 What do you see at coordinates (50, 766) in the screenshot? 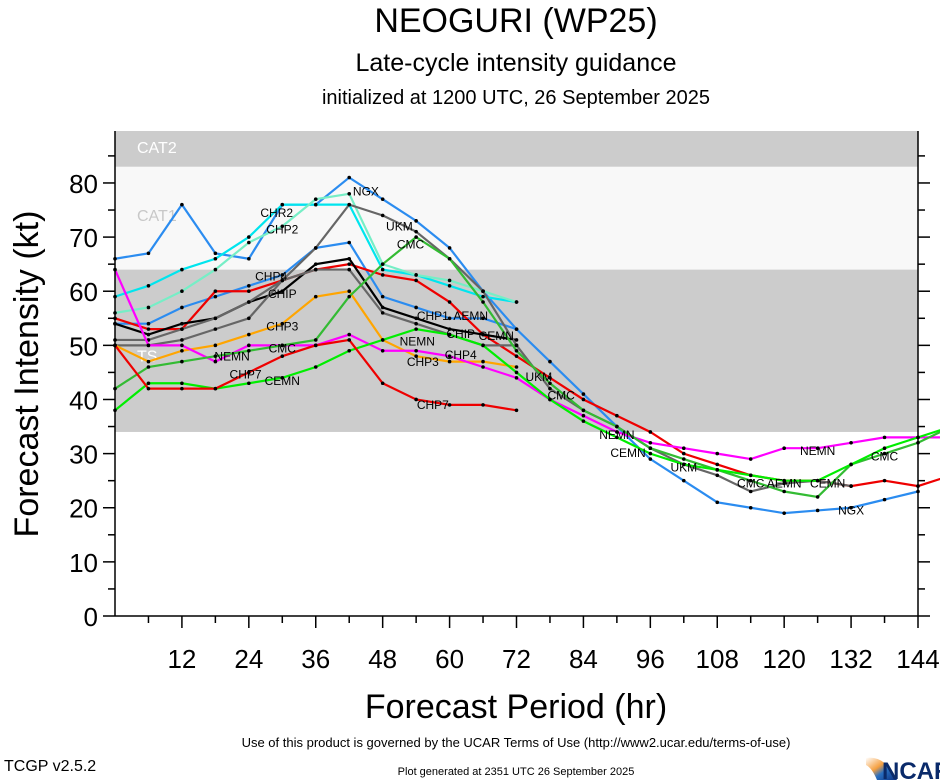
I see `version-label: TCGP v2.5.2` at bounding box center [50, 766].